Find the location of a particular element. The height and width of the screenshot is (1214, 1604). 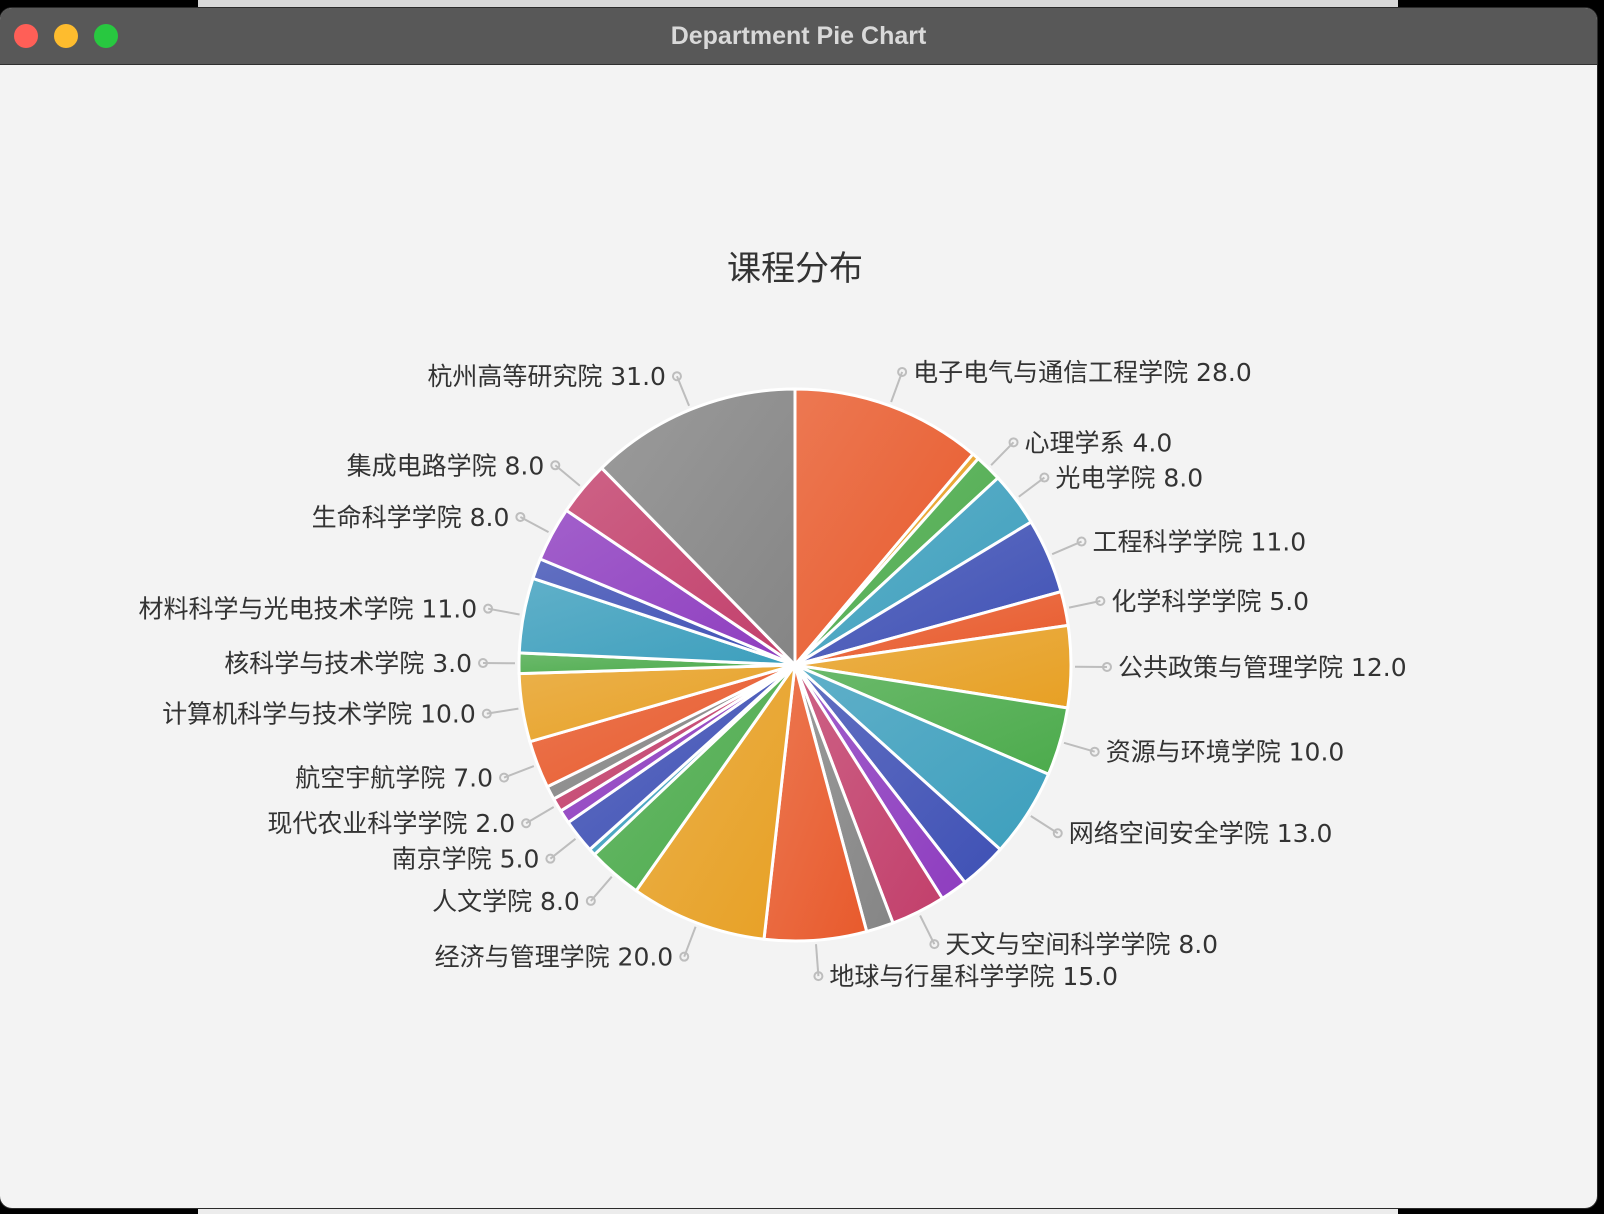

slice-label: 现代农业科学学院 2.0 is located at coordinates (391, 823).